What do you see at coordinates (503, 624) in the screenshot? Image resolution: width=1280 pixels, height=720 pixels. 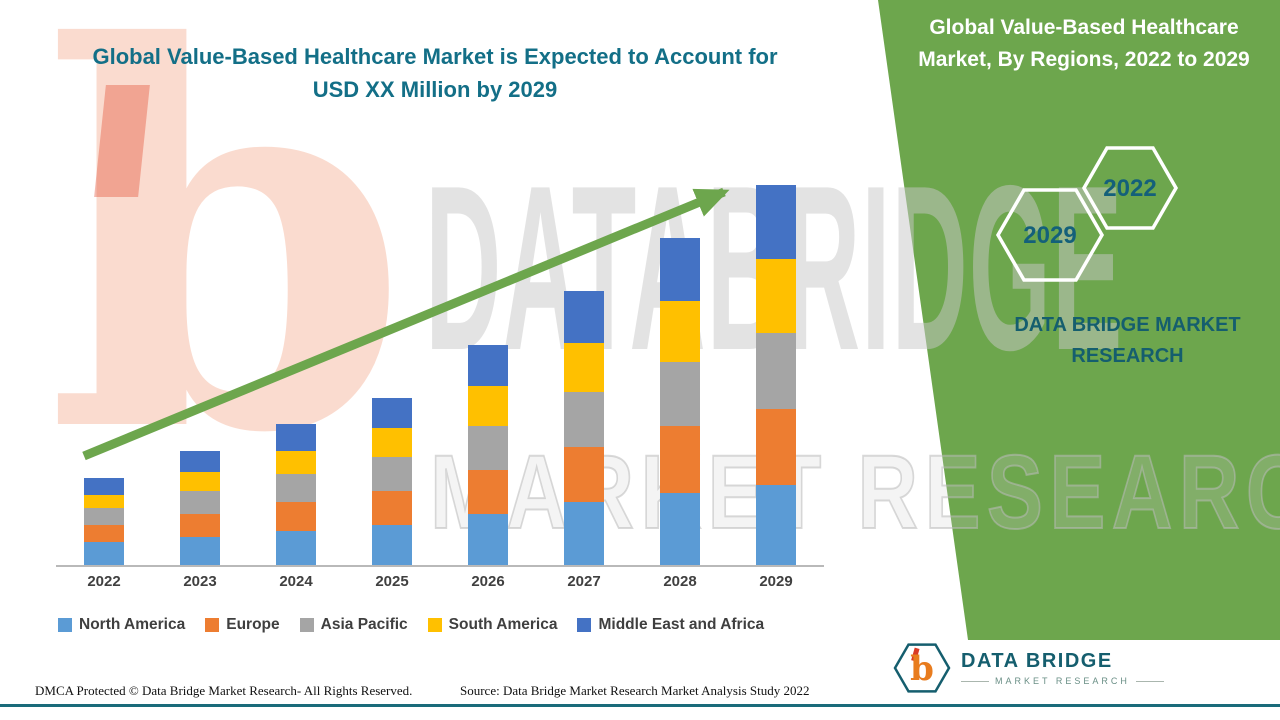 I see `legend-label-south-america: South America` at bounding box center [503, 624].